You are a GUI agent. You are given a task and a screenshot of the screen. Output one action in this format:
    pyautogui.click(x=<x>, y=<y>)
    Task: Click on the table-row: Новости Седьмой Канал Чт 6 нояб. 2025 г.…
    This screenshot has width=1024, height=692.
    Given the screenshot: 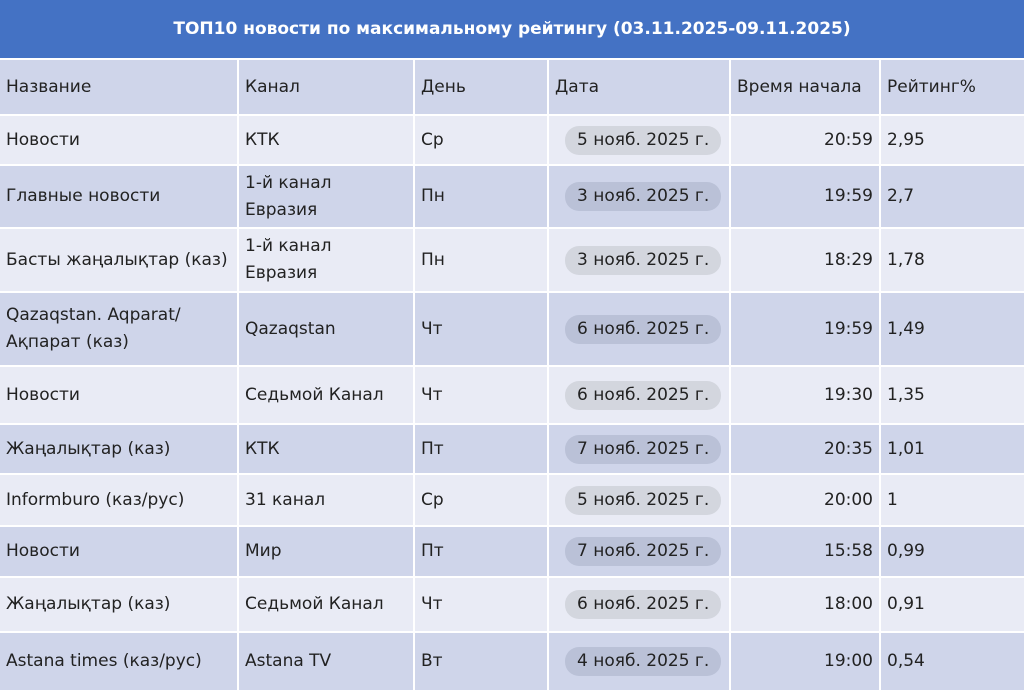 What is the action you would take?
    pyautogui.click(x=512, y=395)
    